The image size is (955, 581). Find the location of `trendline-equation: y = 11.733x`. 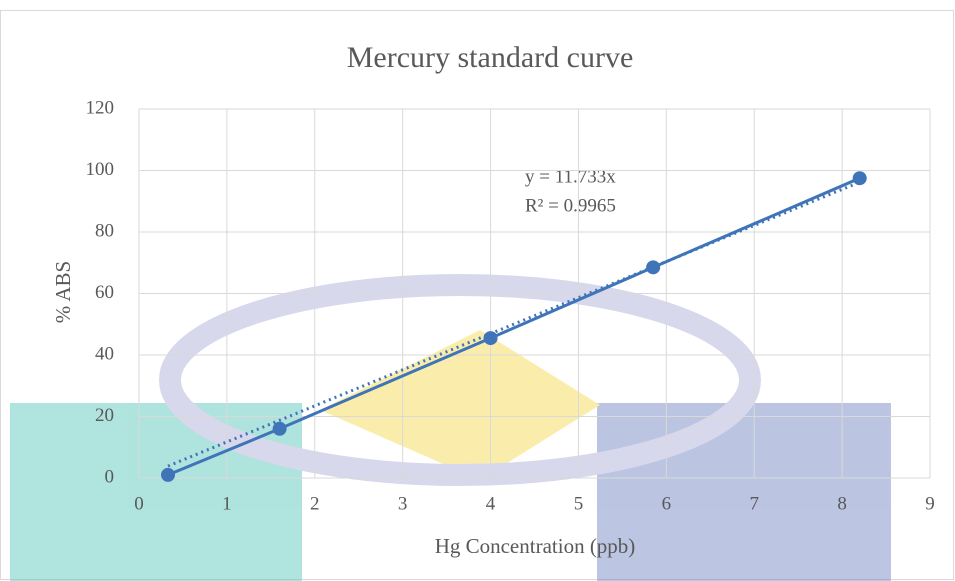

trendline-equation: y = 11.733x is located at coordinates (570, 176).